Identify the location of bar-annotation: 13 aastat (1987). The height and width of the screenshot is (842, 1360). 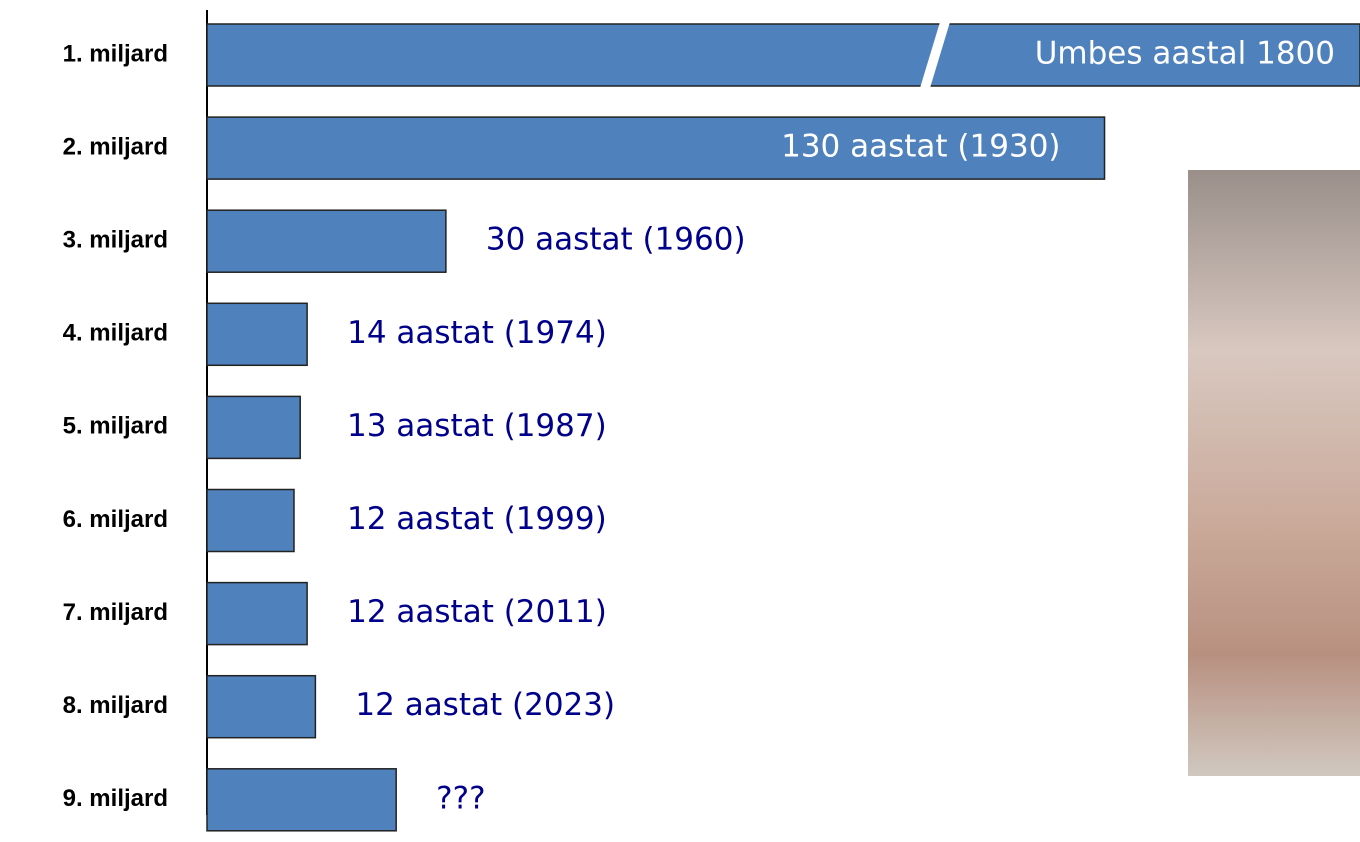
(477, 426).